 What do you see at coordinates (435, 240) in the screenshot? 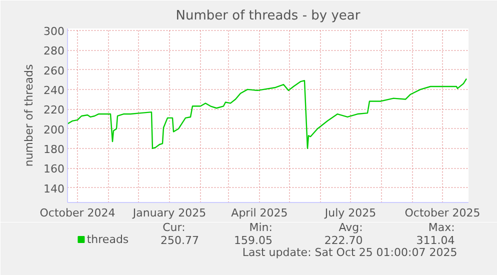
I see `text: 311.04` at bounding box center [435, 240].